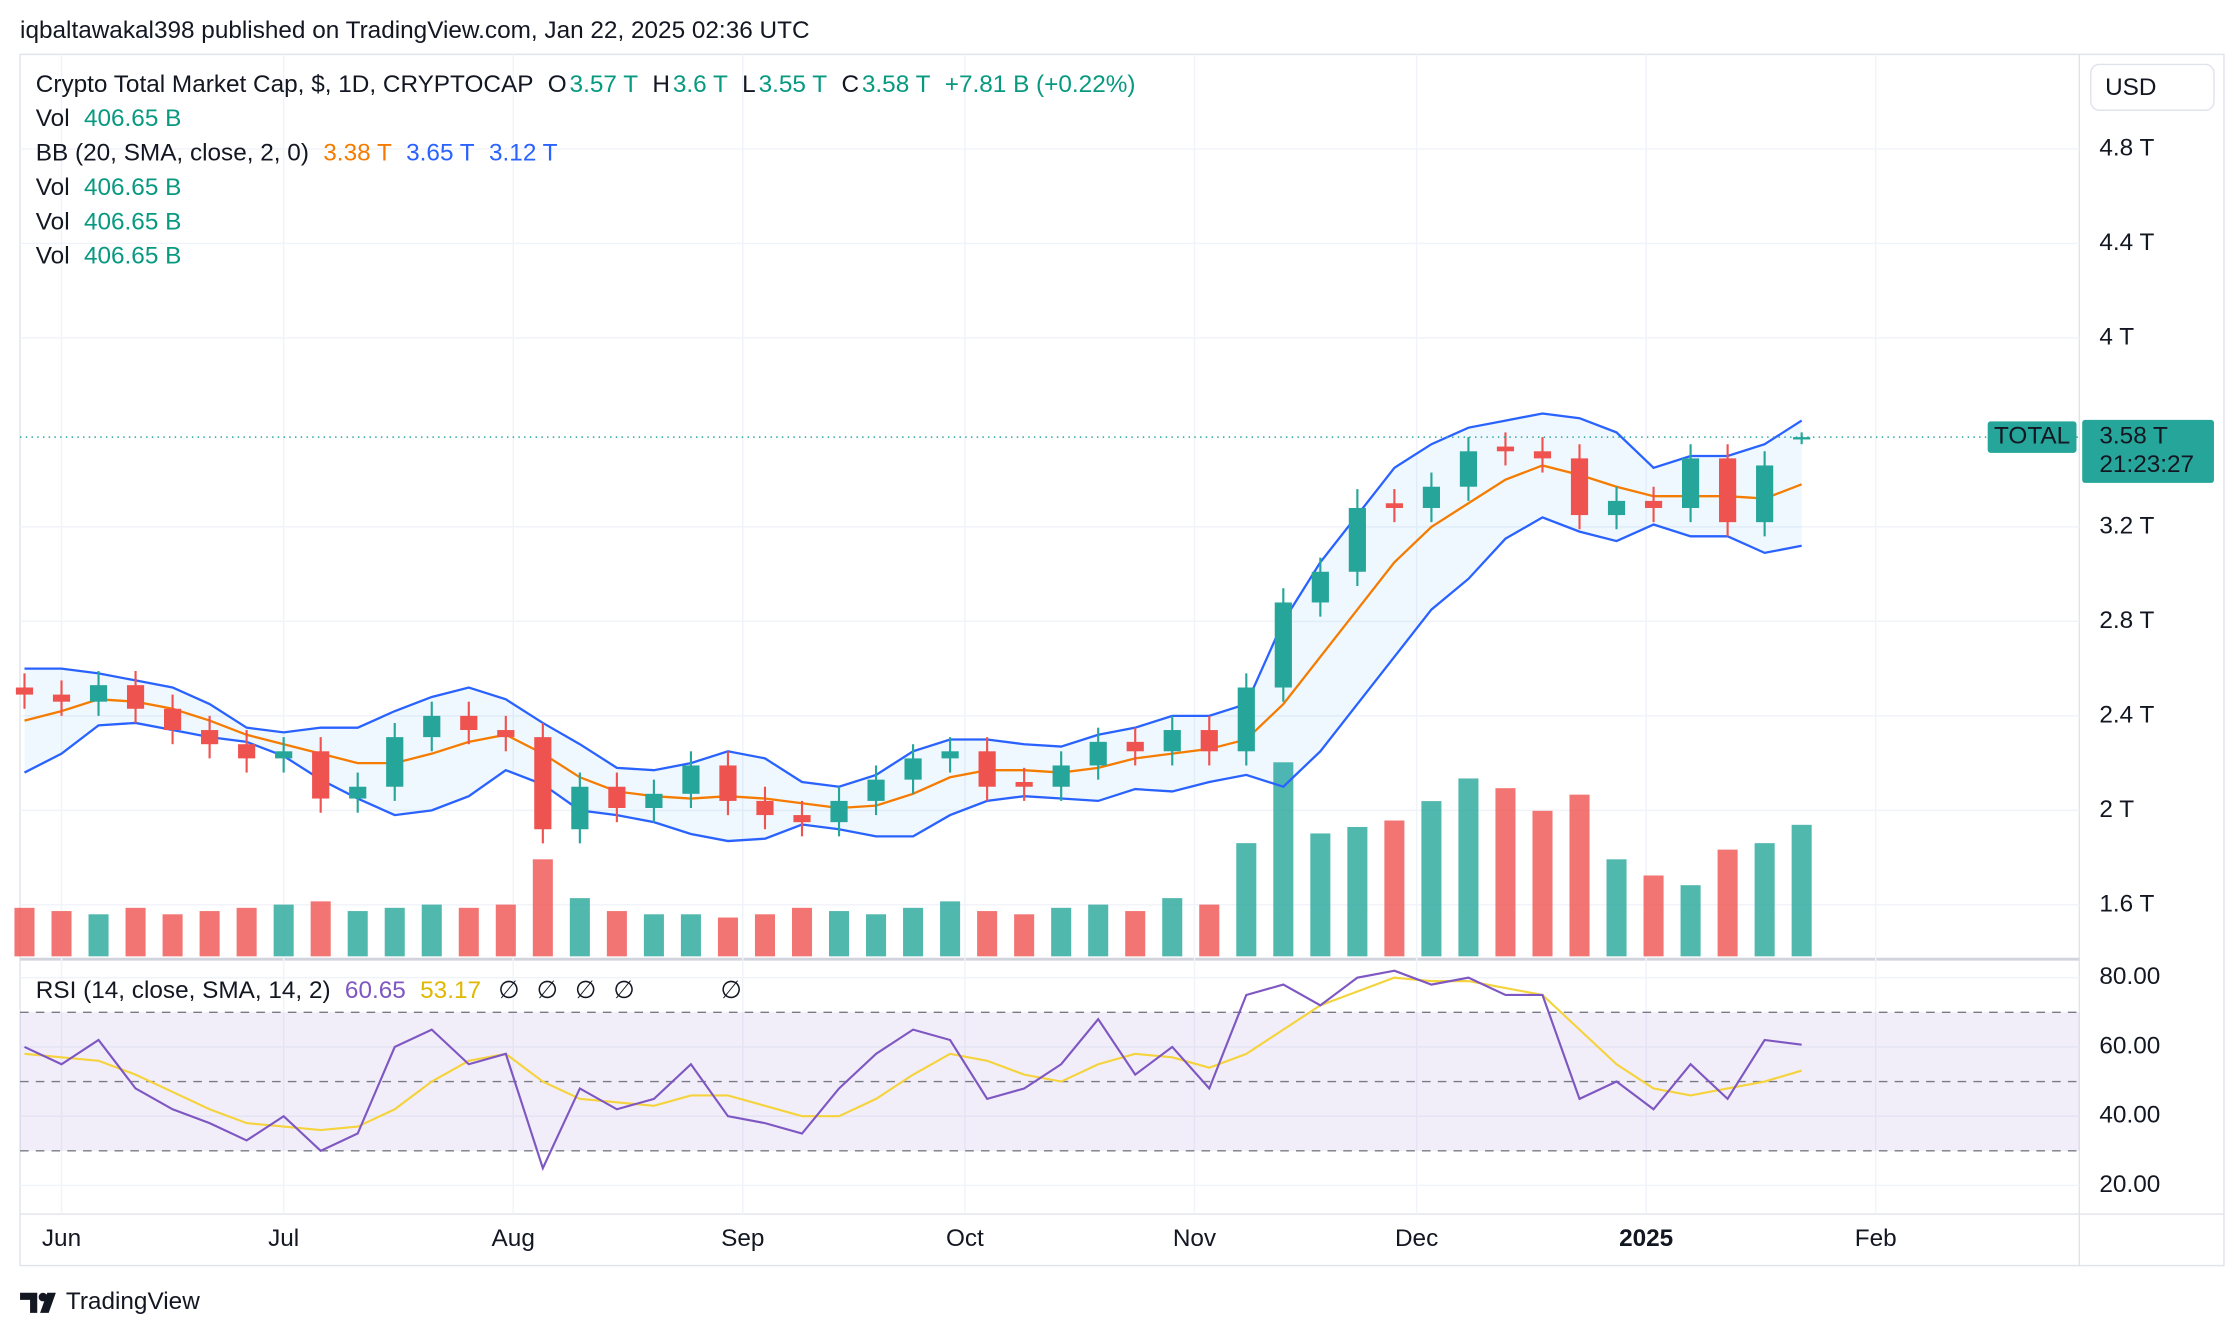 The image size is (2234, 1330). I want to click on rsi-ma-line, so click(913, 1054).